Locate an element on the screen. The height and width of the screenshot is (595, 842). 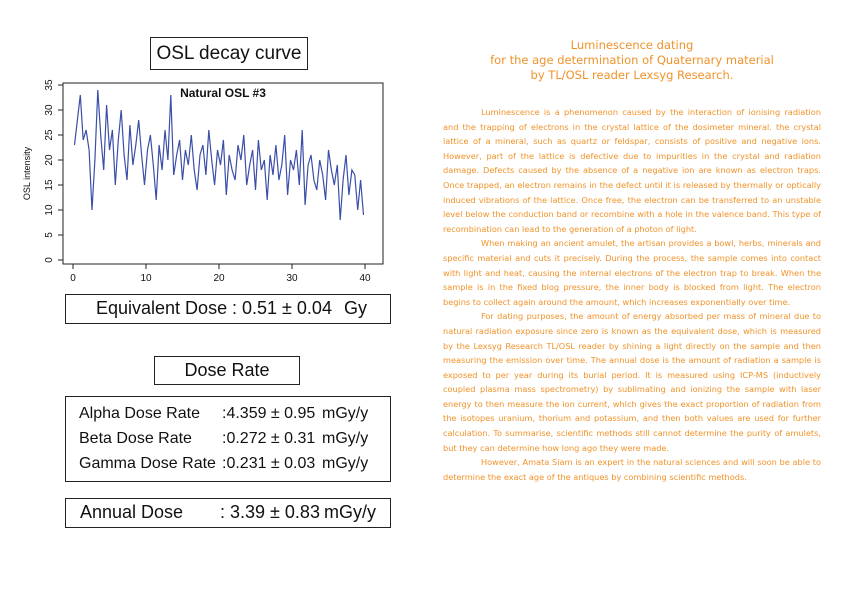
annual-dose-box: Annual Dose : 3.39 ± 0.83 mGy/y is located at coordinates (228, 513).